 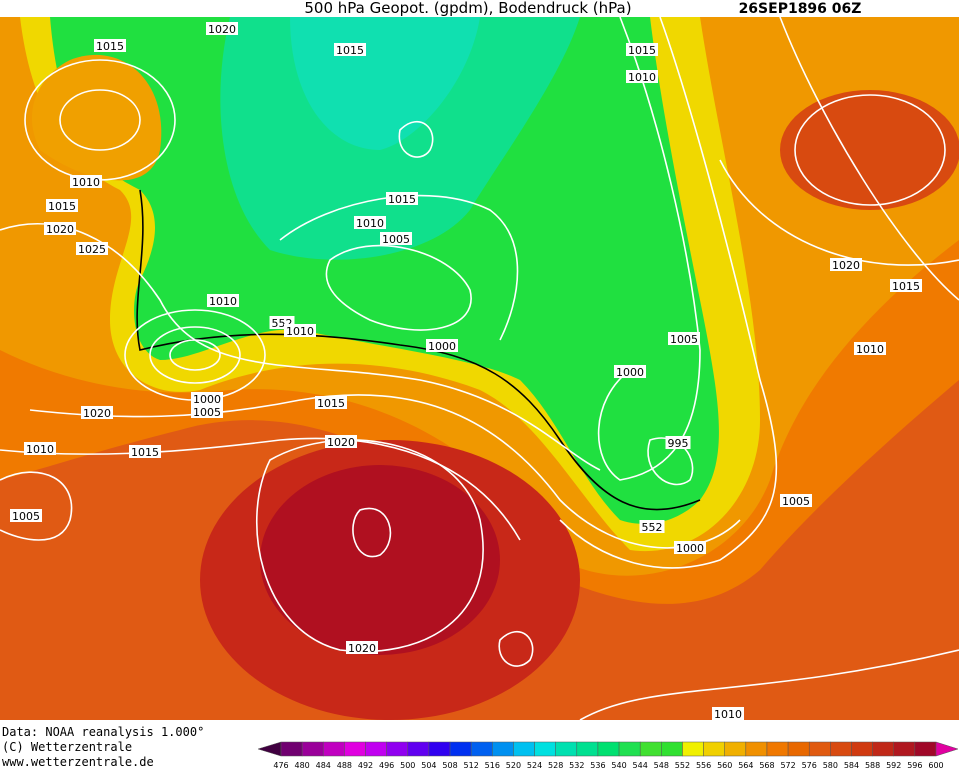 I want to click on scale-label: 600, so click(x=935, y=765).